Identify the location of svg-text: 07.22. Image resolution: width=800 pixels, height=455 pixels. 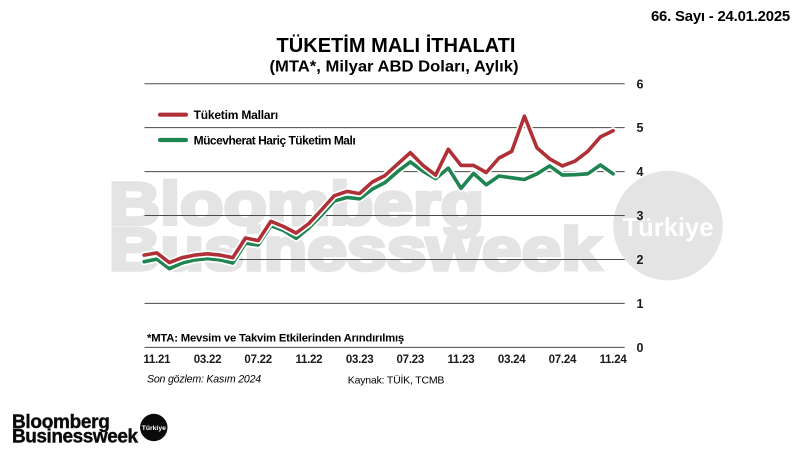
(258, 360).